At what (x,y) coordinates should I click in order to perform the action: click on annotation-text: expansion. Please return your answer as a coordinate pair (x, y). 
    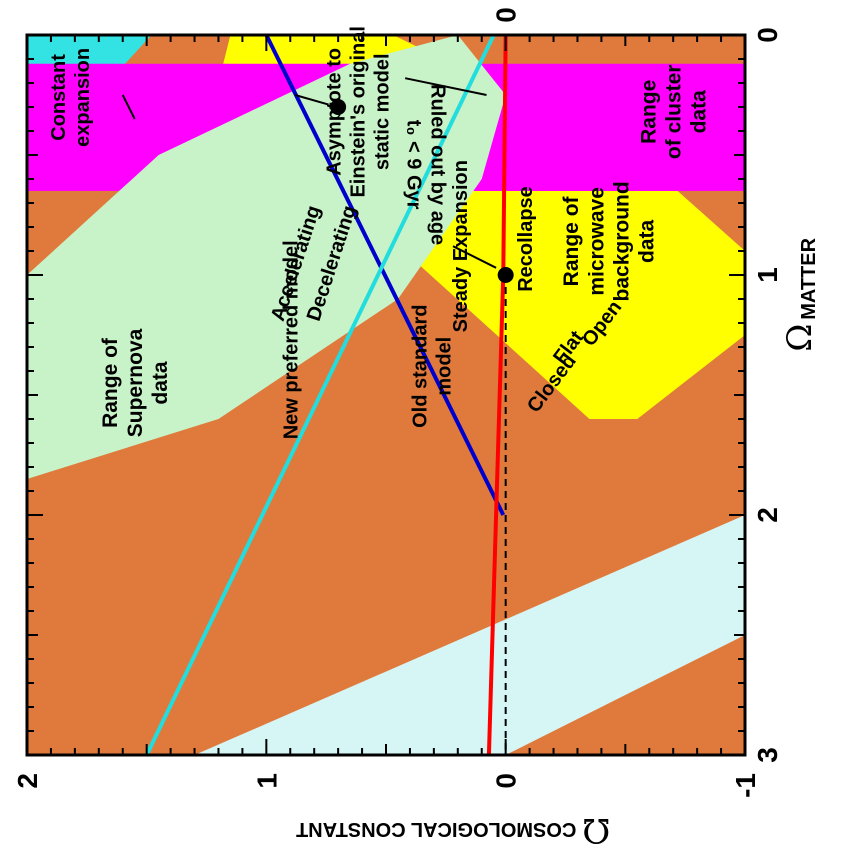
    Looking at the image, I should click on (83, 97).